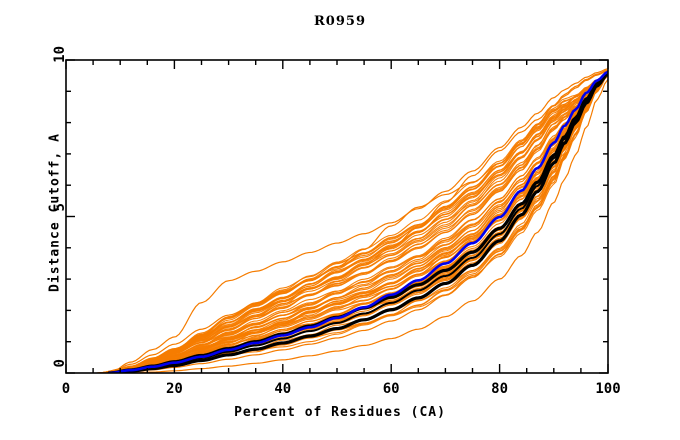 This screenshot has width=680, height=440. What do you see at coordinates (174, 389) in the screenshot?
I see `x-tick-label: 20` at bounding box center [174, 389].